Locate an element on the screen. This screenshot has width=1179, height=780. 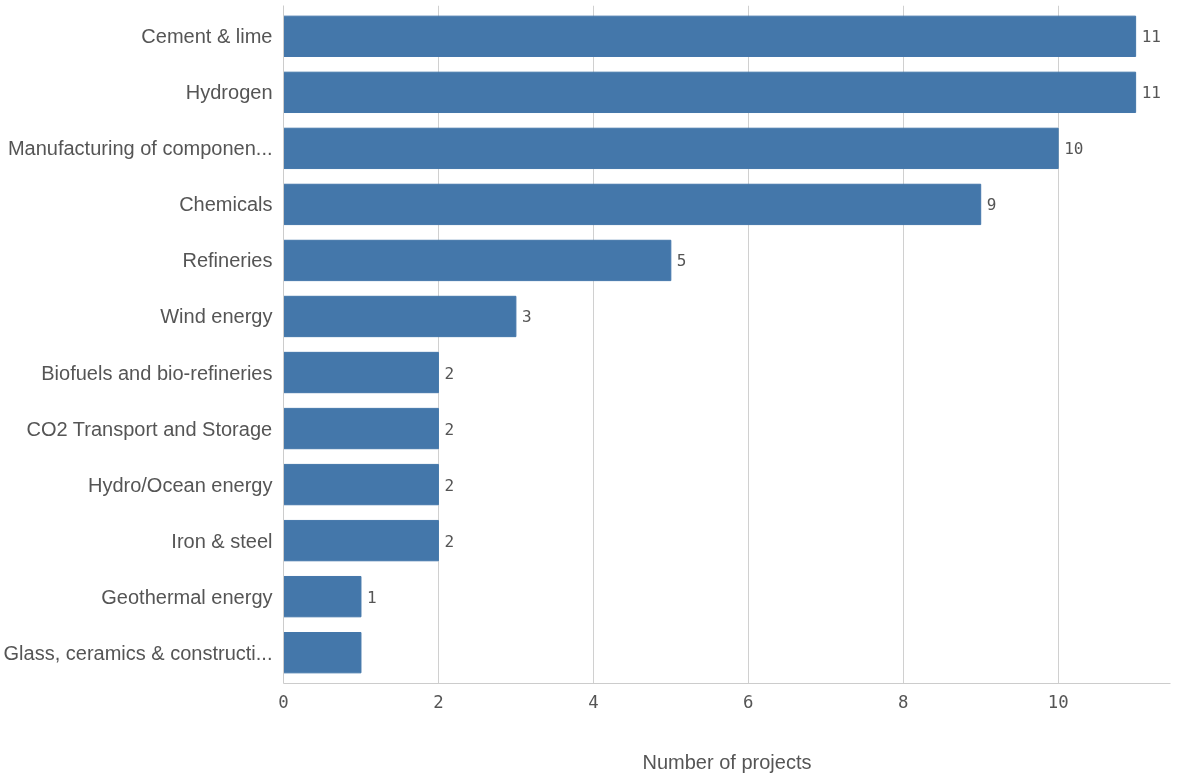
x-tick-label: 0 is located at coordinates (283, 701).